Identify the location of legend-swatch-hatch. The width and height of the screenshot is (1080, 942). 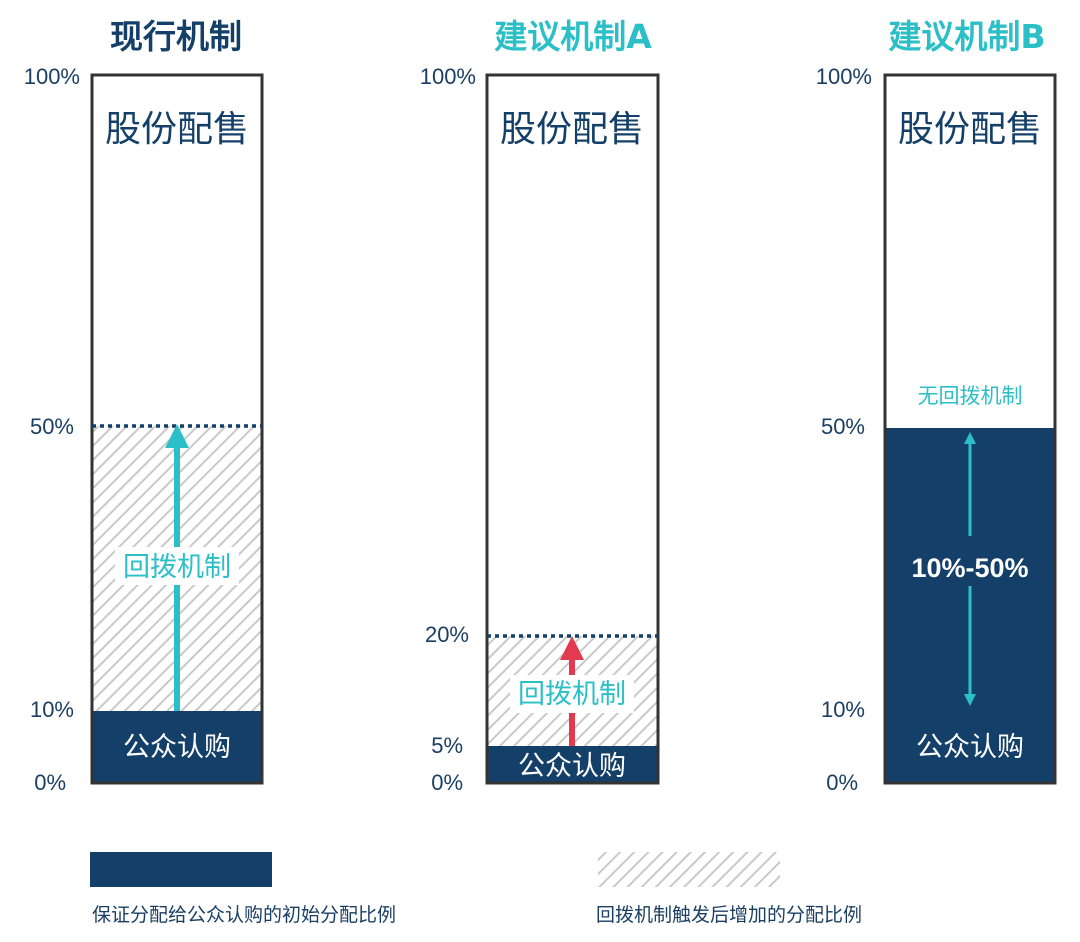
(689, 869).